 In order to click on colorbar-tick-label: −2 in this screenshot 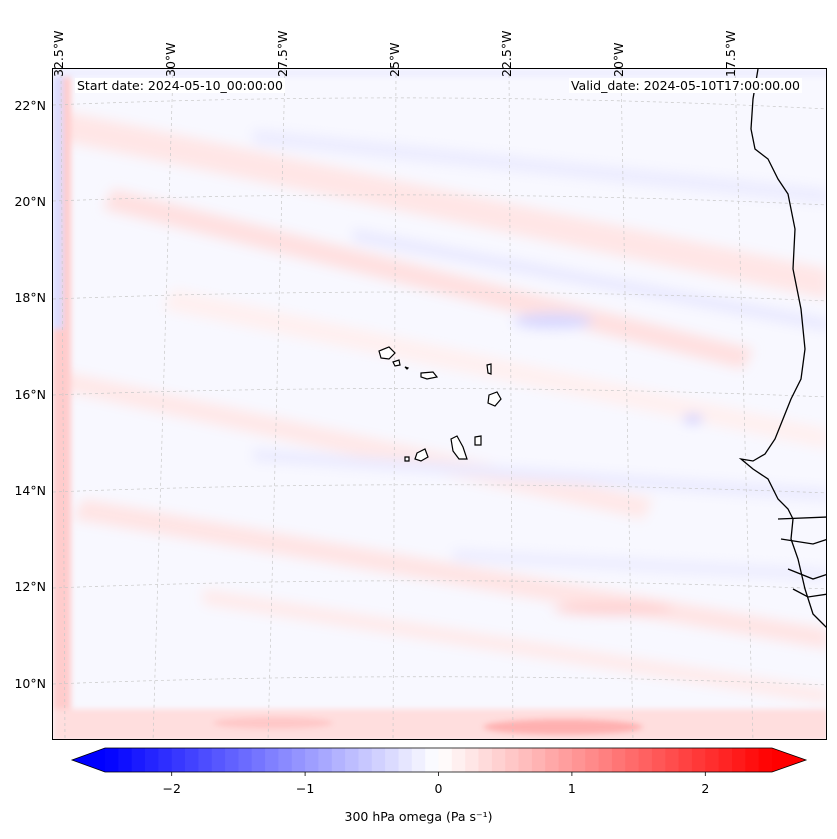, I will do `click(171, 788)`.